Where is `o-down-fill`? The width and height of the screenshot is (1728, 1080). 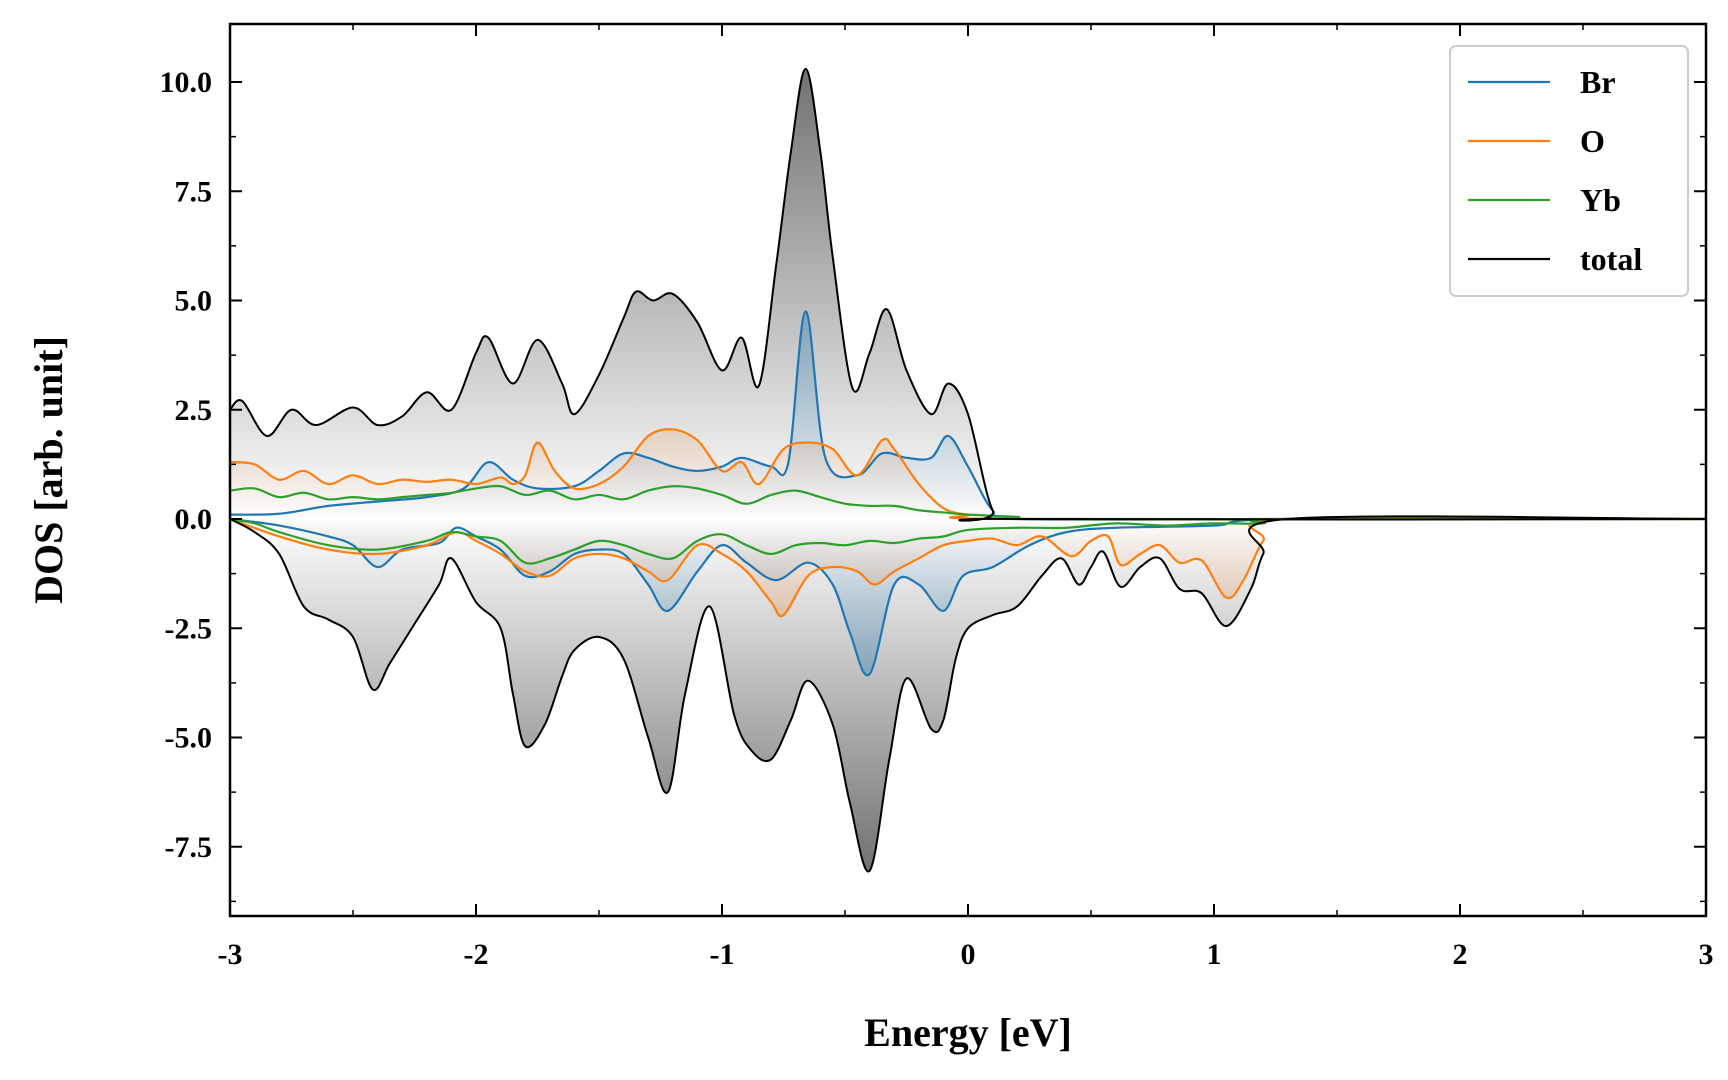
o-down-fill is located at coordinates (968, 567).